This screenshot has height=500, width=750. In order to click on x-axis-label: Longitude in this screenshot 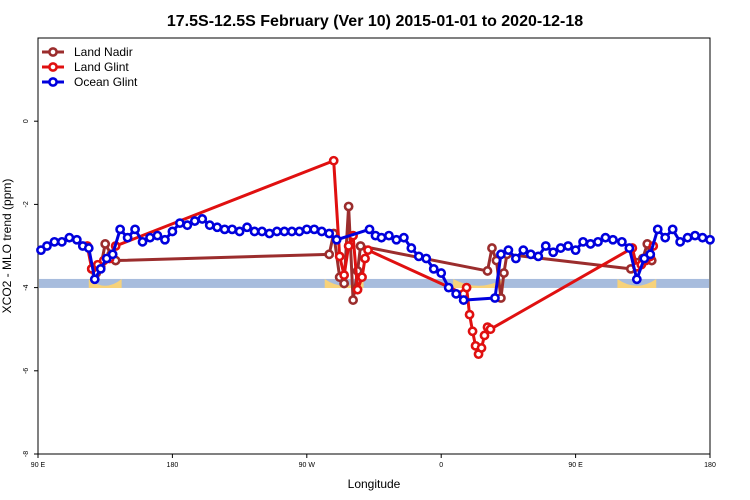, I will do `click(374, 484)`.